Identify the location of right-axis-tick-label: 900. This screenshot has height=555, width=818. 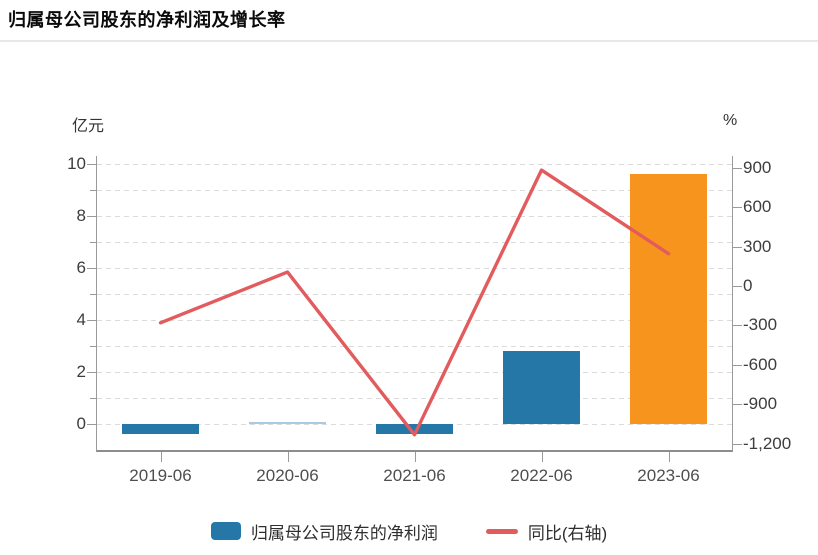
(757, 167).